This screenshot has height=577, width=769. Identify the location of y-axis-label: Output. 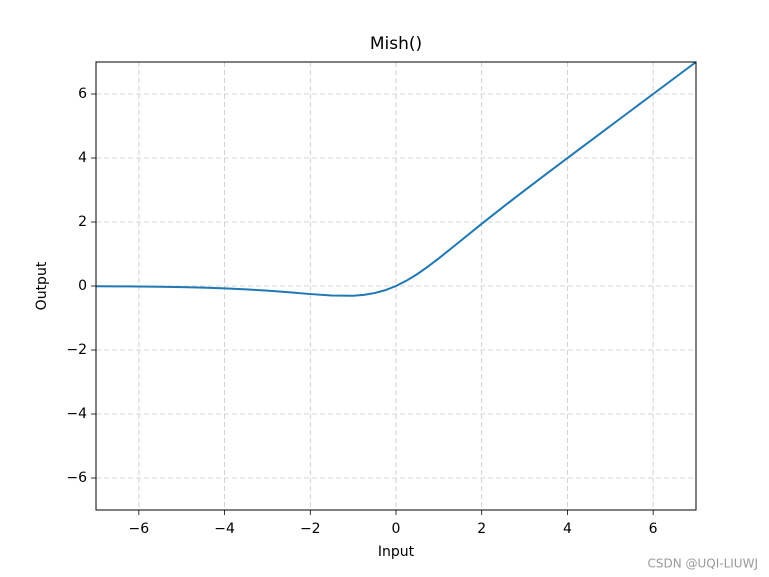
(42, 285).